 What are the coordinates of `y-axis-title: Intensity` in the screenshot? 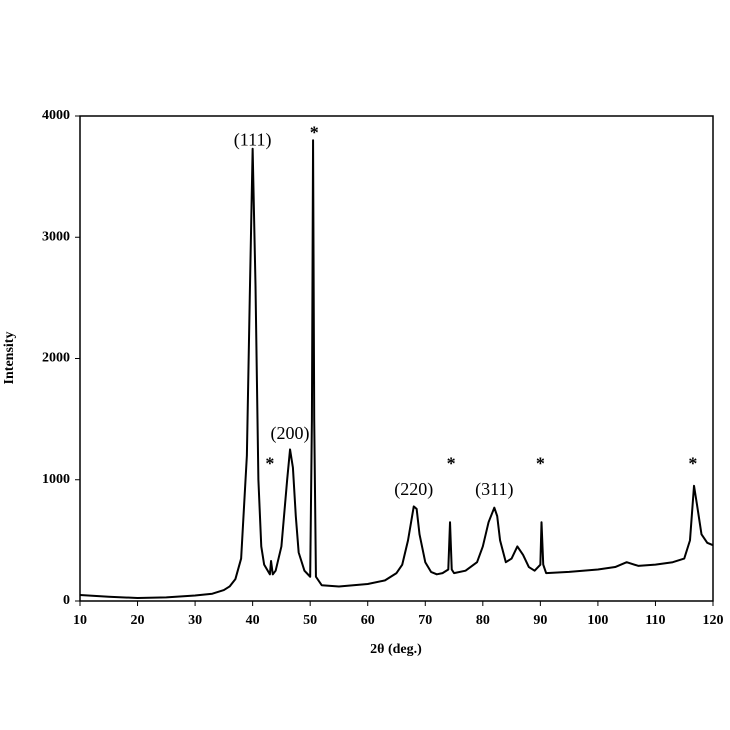 It's located at (9, 358).